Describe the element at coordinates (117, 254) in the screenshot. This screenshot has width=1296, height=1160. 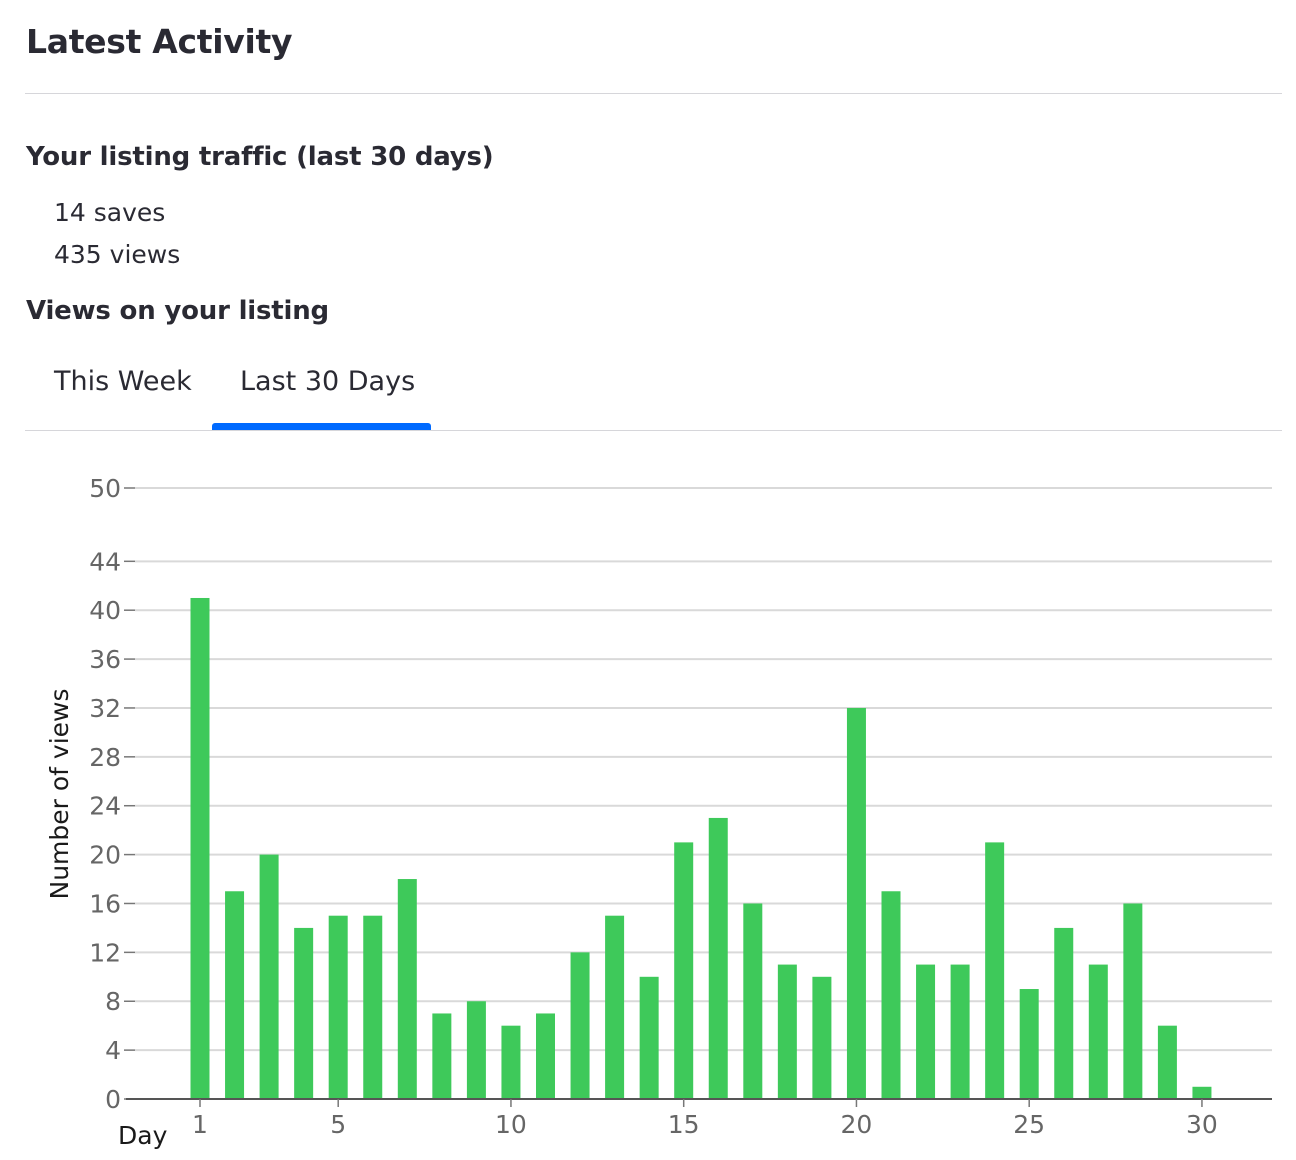
I see `views-count: 435 views` at that location.